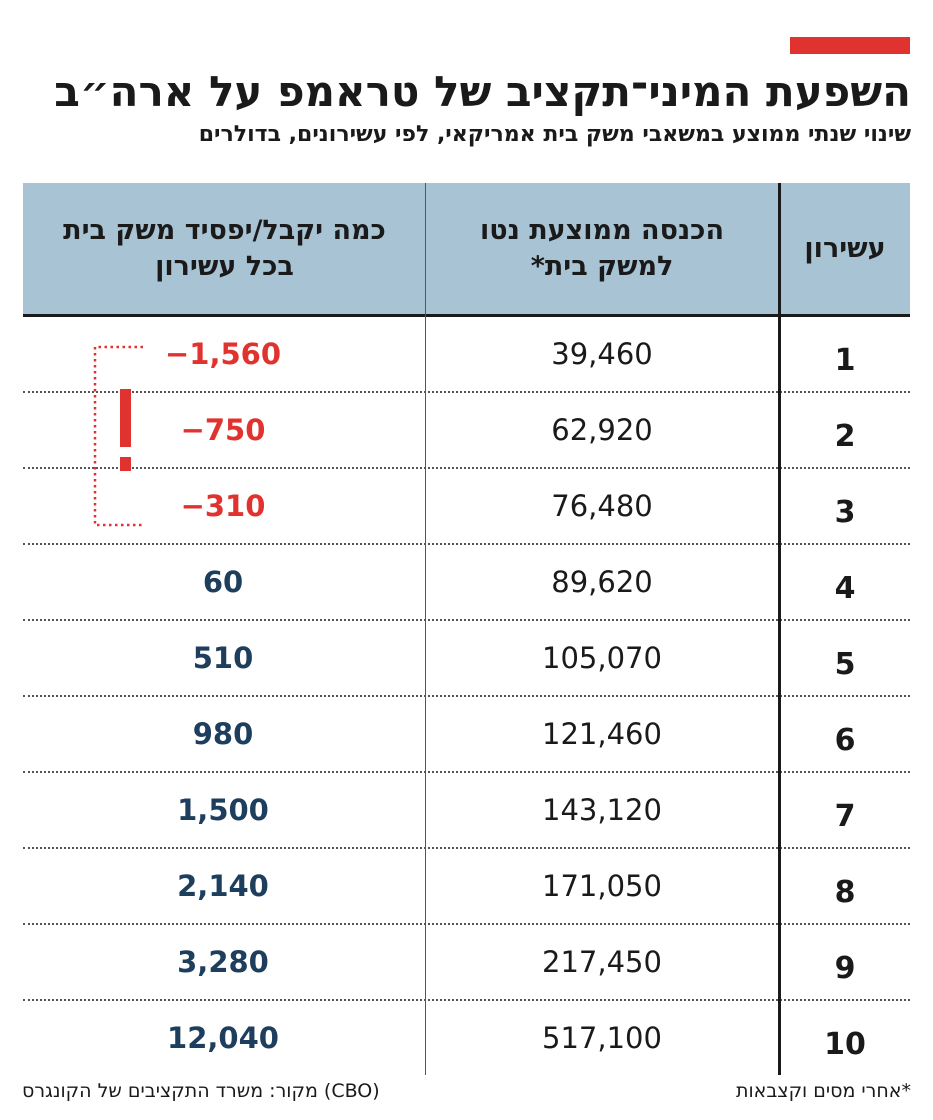 Image resolution: width=933 pixels, height=1120 pixels. I want to click on table-row: 3,280 217,450 9, so click(466, 963).